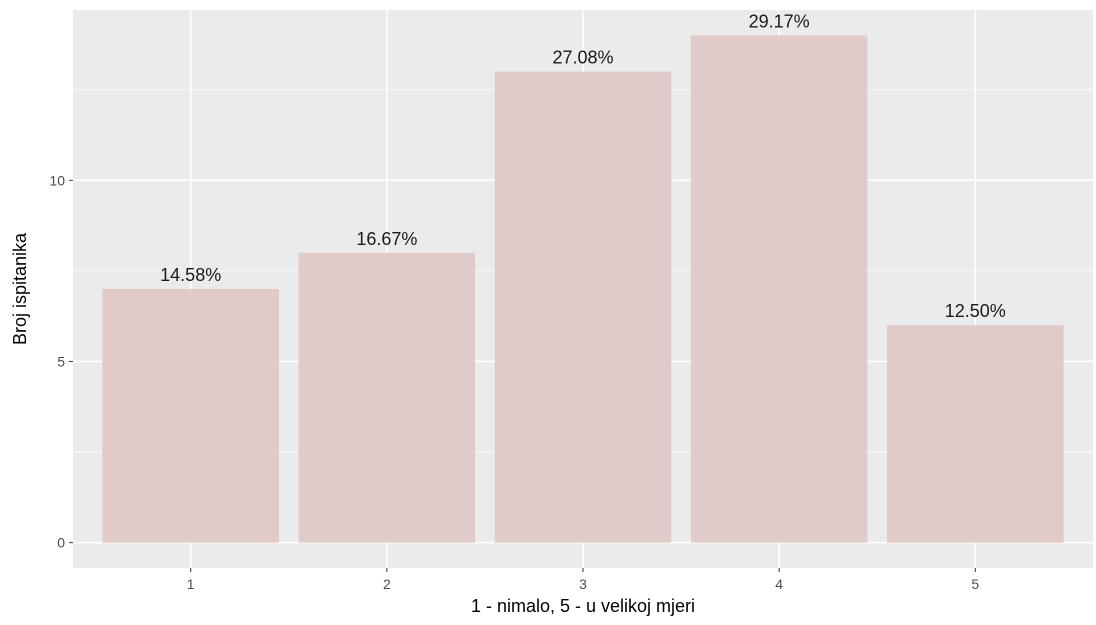  What do you see at coordinates (20, 288) in the screenshot?
I see `y-axis-title: Broj ispitanika` at bounding box center [20, 288].